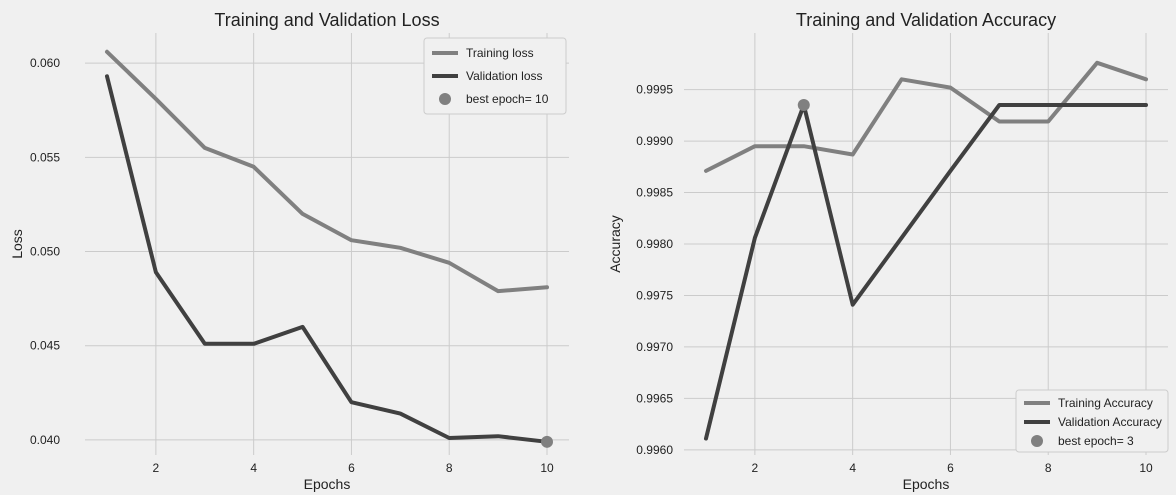 The width and height of the screenshot is (1176, 495). Describe the element at coordinates (1110, 422) in the screenshot. I see `legend-label: Validation Accuracy` at that location.